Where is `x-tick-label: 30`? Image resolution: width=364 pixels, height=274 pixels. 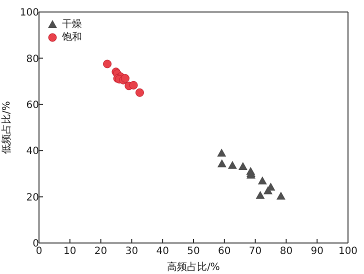 x-tick-label: 30 is located at coordinates (131, 252).